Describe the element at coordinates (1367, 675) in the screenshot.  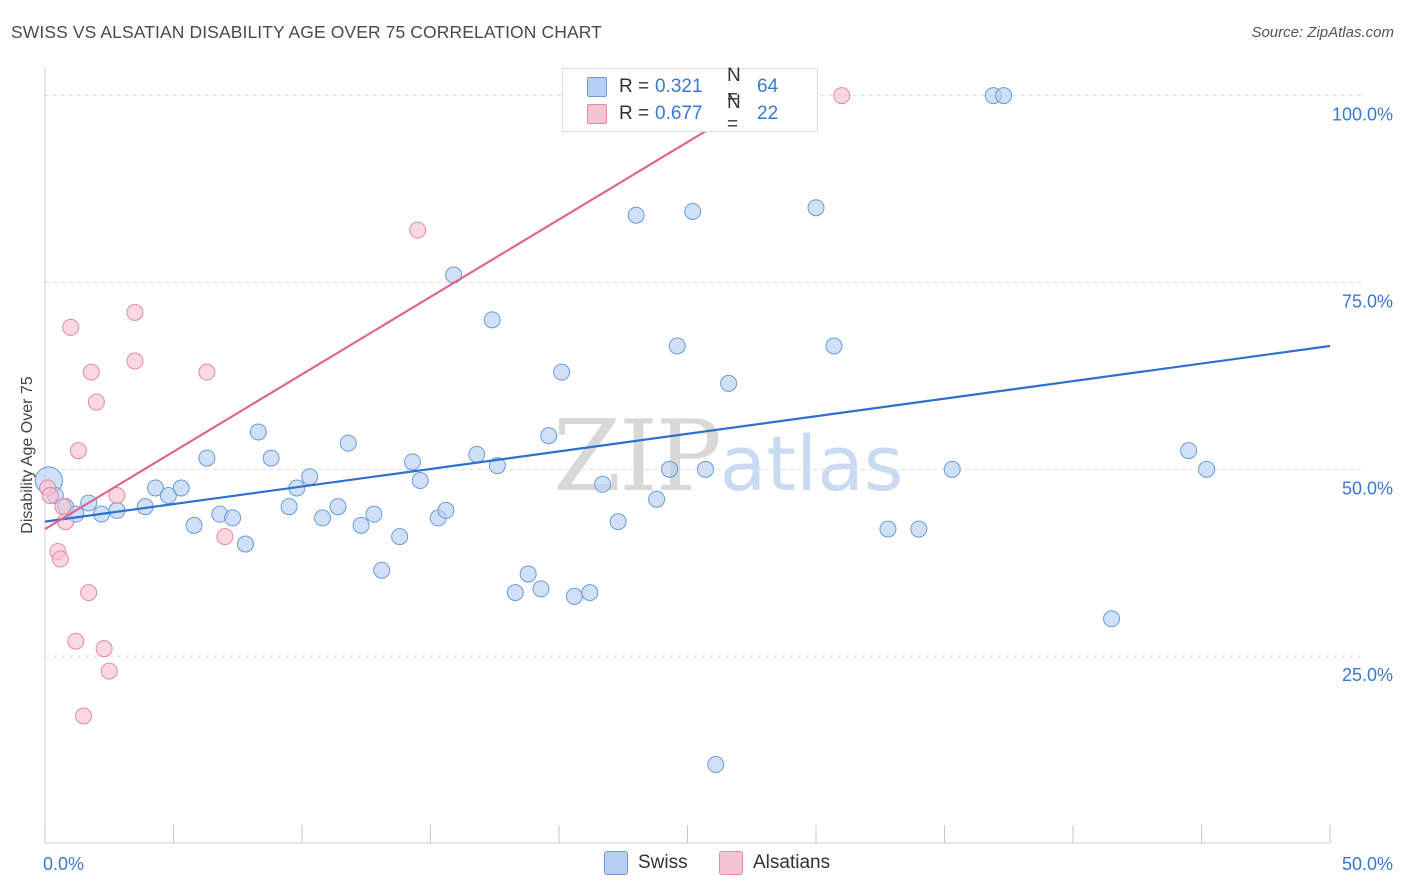
I see `y-tick-label: 25.0%` at that location.